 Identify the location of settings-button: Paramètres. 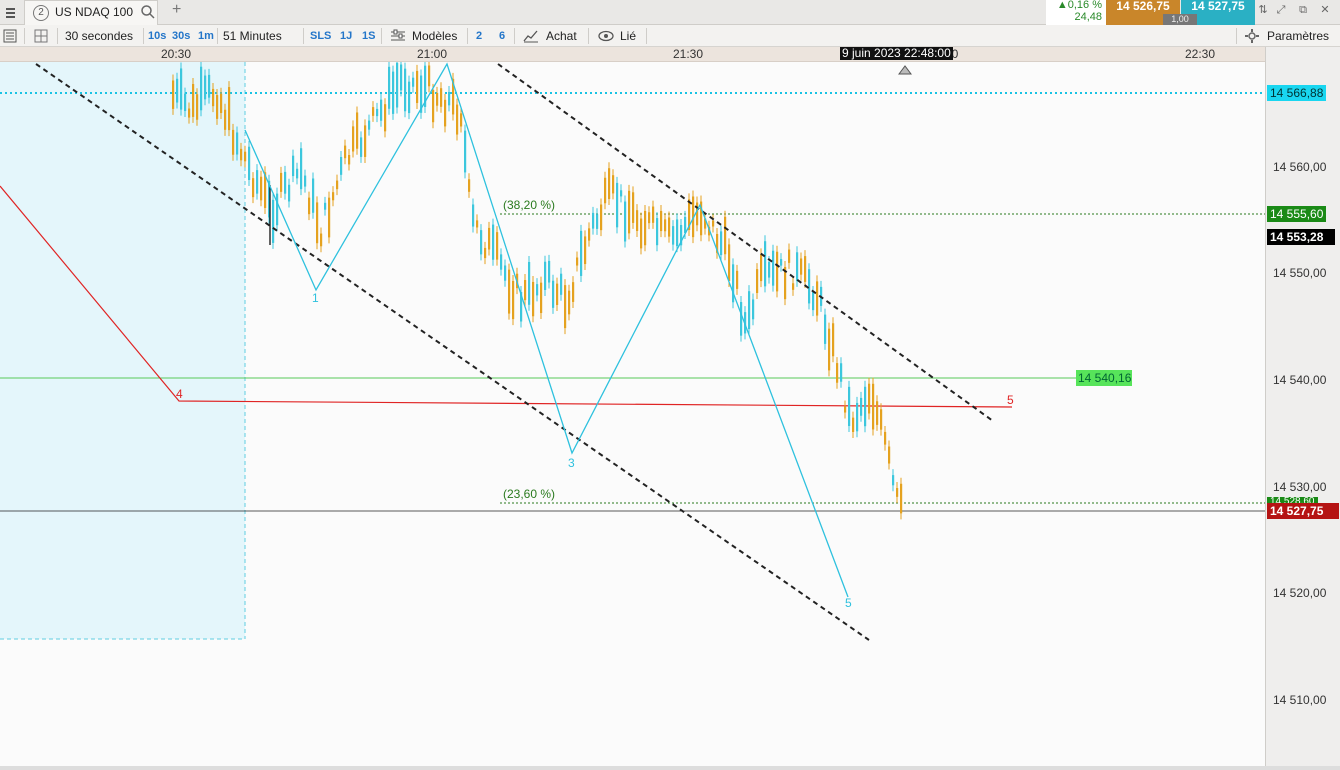
(1298, 36).